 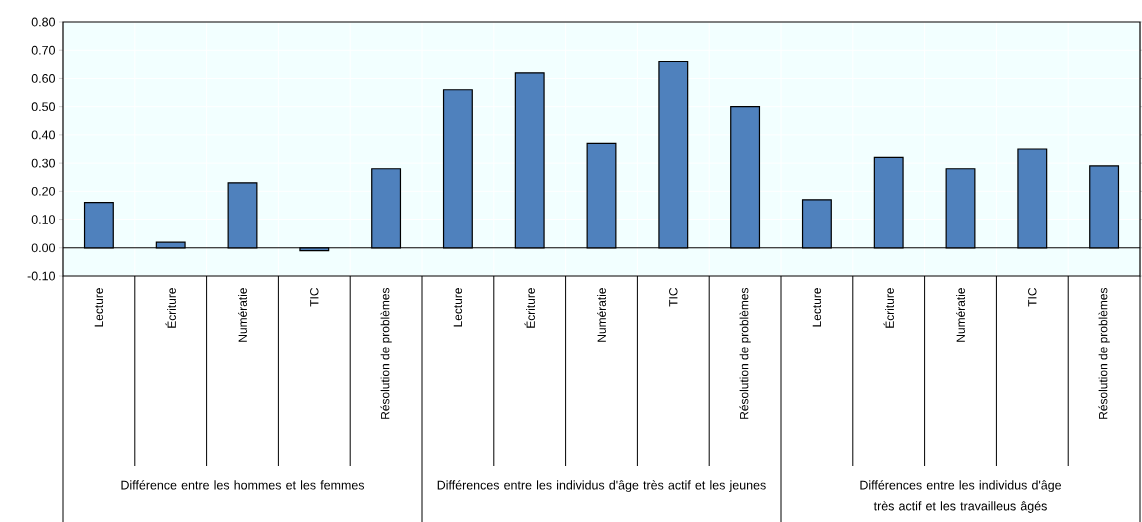 What do you see at coordinates (243, 485) in the screenshot?
I see `text: Différence entre les hommes et les femmes` at bounding box center [243, 485].